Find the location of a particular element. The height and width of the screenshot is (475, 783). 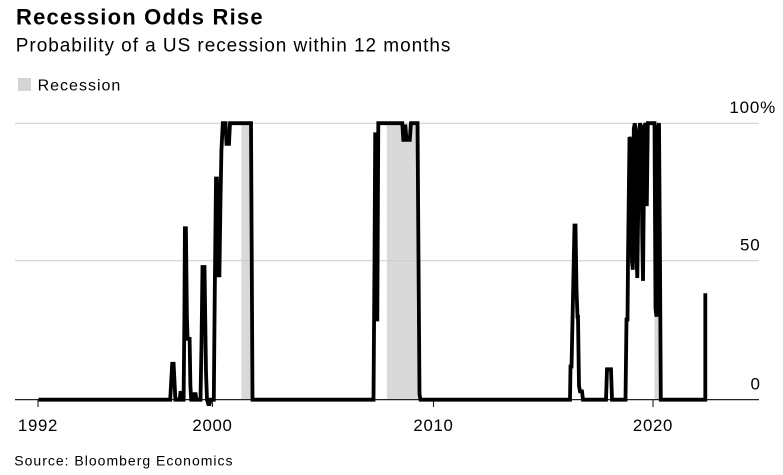

svg-text: 0 is located at coordinates (755, 384).